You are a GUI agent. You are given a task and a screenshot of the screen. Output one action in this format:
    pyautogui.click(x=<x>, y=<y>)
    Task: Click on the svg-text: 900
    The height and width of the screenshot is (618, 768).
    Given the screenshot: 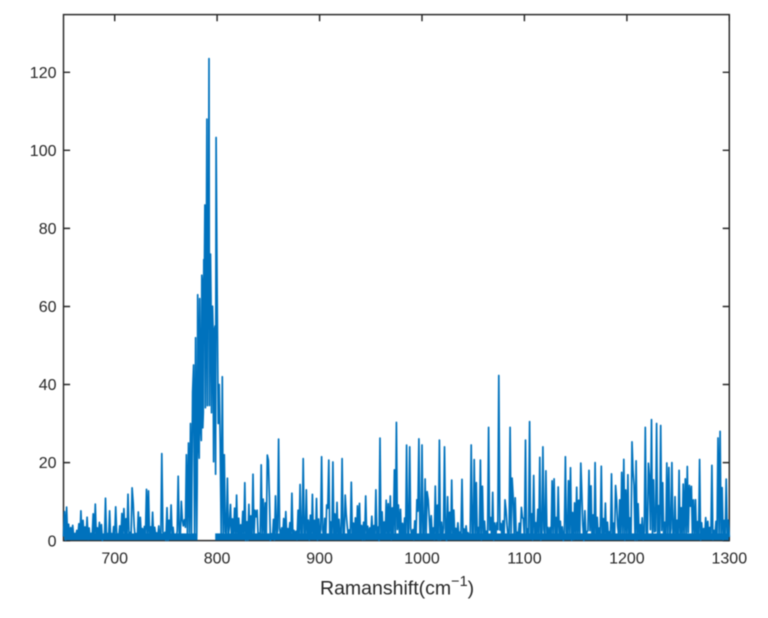 What is the action you would take?
    pyautogui.click(x=319, y=559)
    